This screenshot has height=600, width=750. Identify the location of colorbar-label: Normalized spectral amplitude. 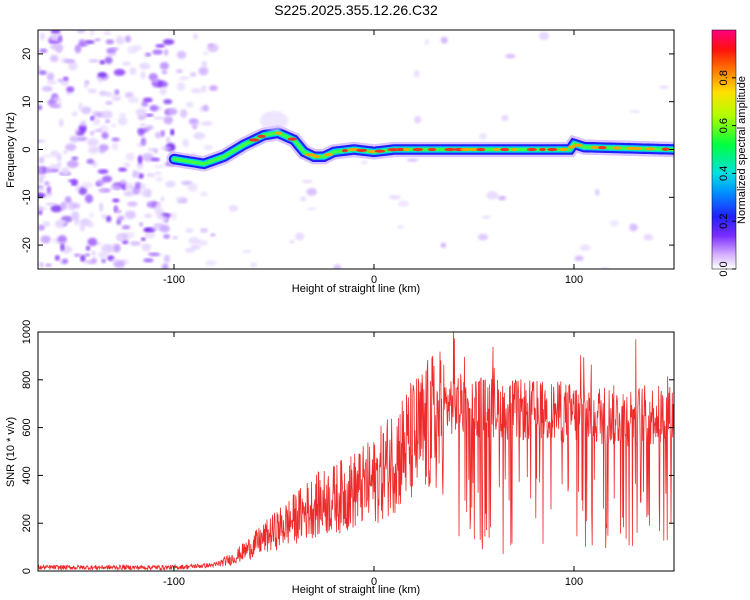
(742, 150).